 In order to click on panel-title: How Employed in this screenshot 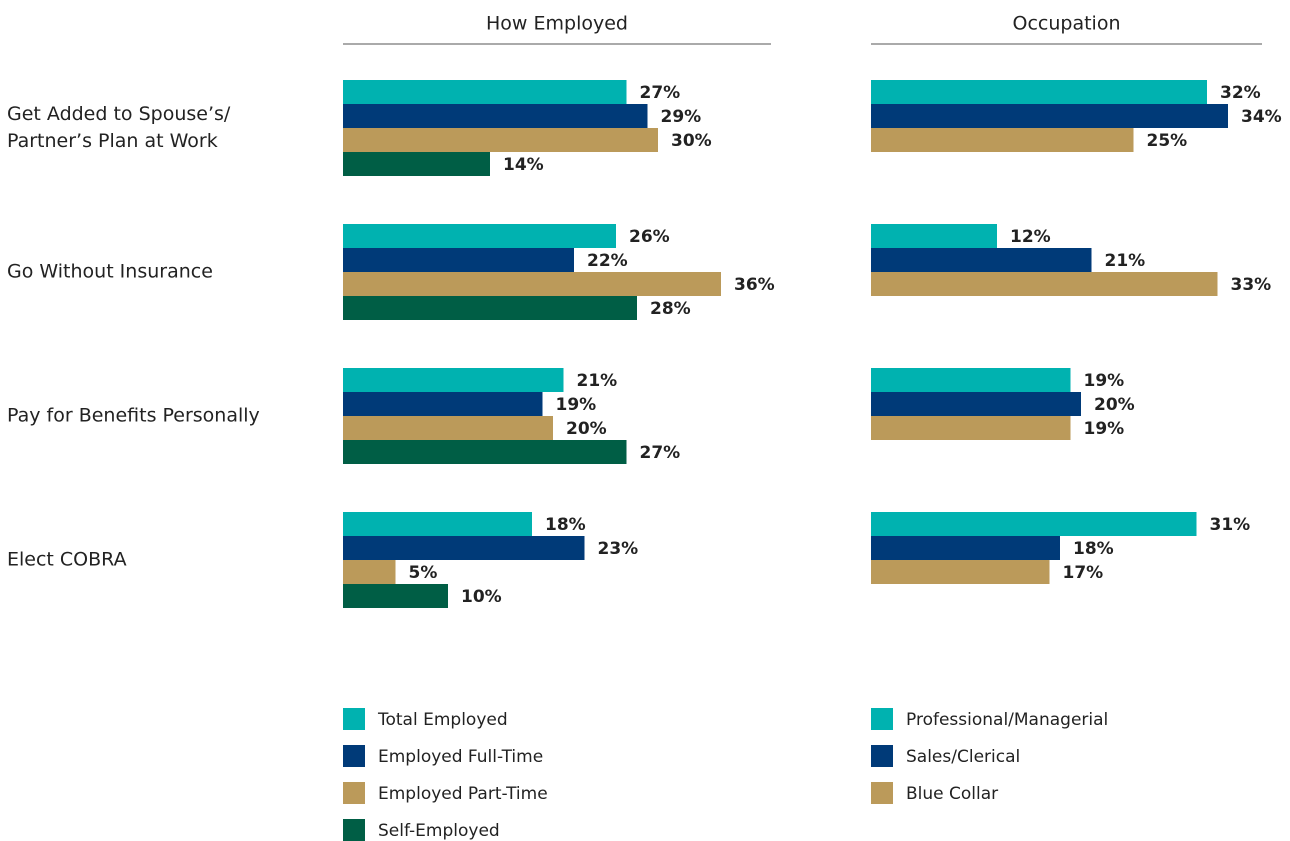, I will do `click(557, 24)`.